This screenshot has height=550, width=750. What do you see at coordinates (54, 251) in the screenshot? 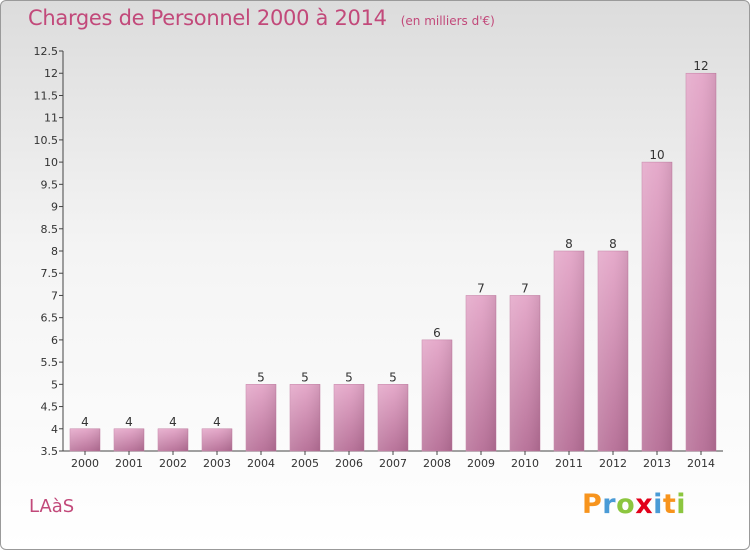
I see `y-tick-label: 8` at bounding box center [54, 251].